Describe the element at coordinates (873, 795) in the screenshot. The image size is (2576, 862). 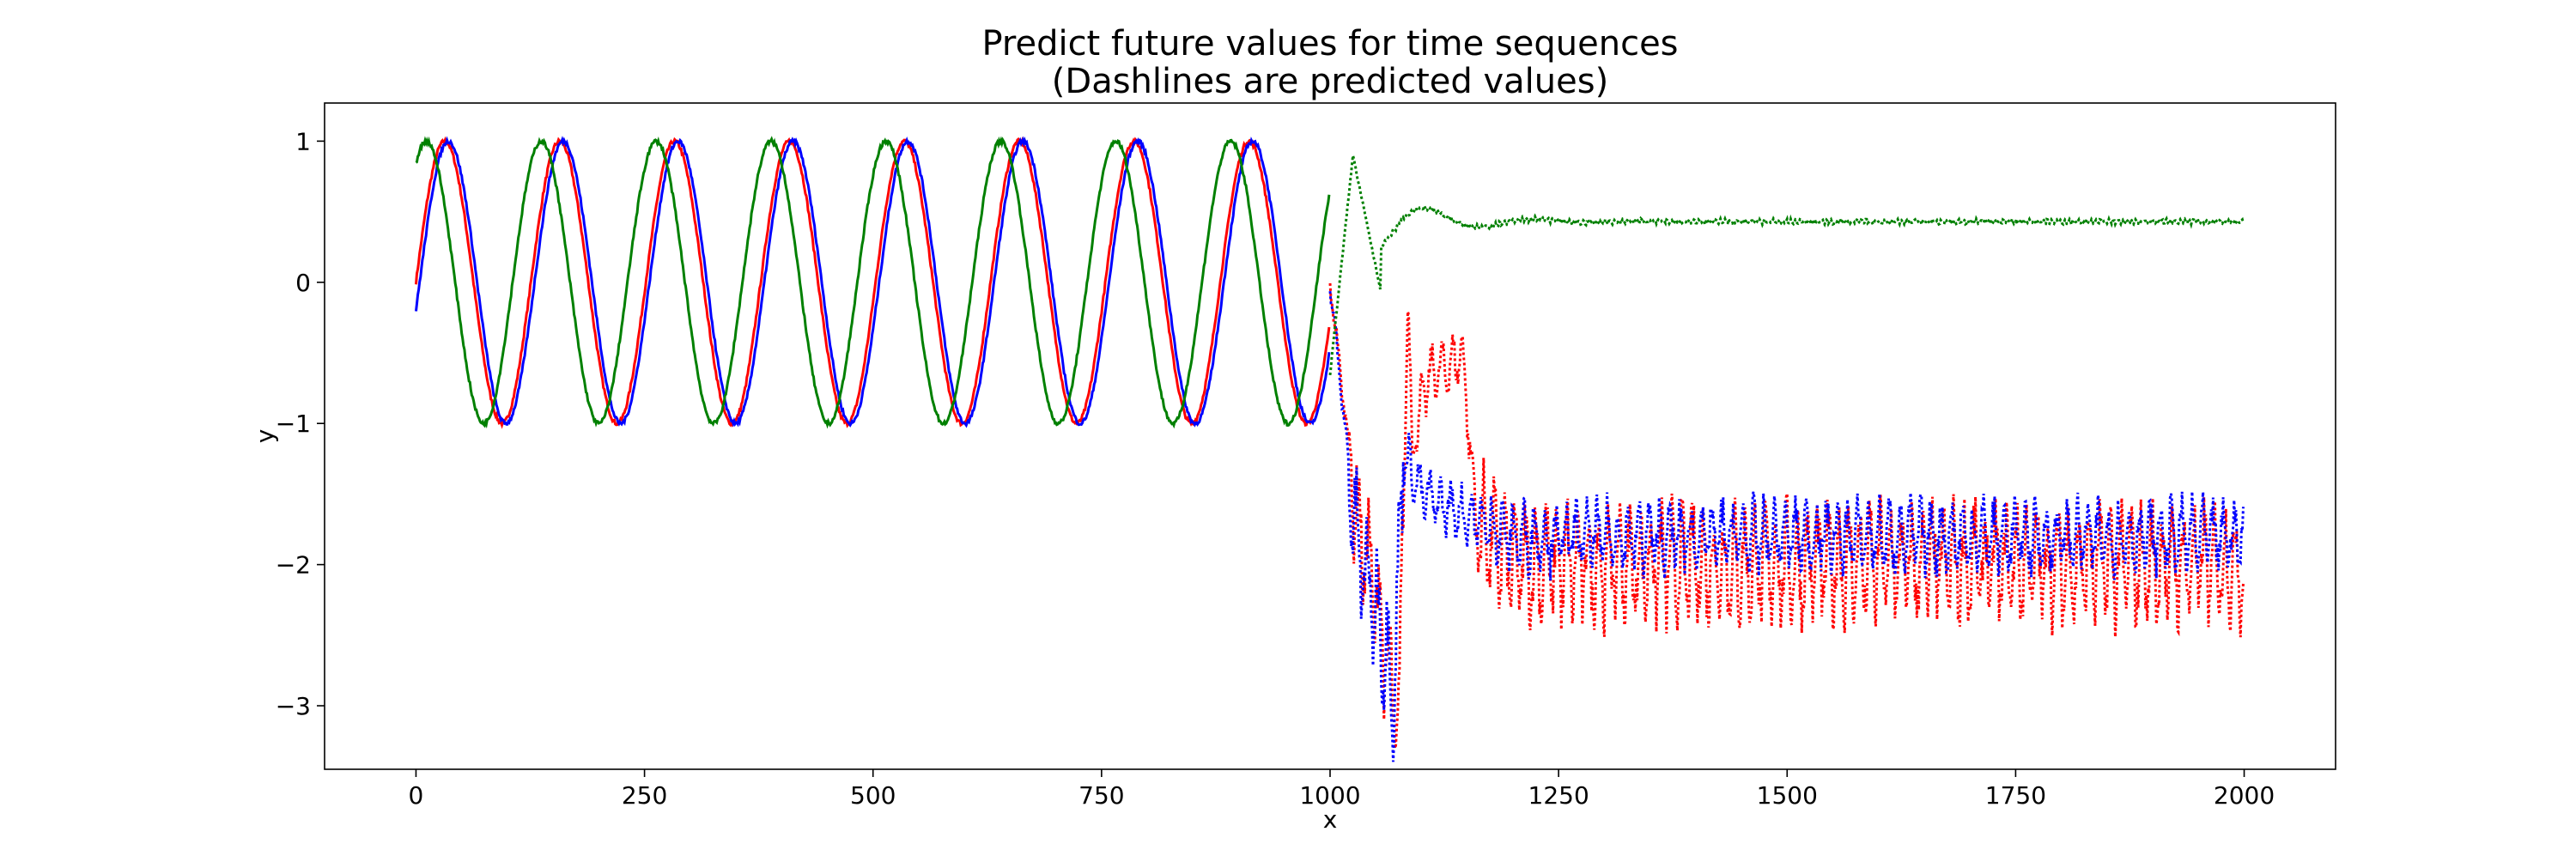
I see `x-tick-label: 500` at that location.